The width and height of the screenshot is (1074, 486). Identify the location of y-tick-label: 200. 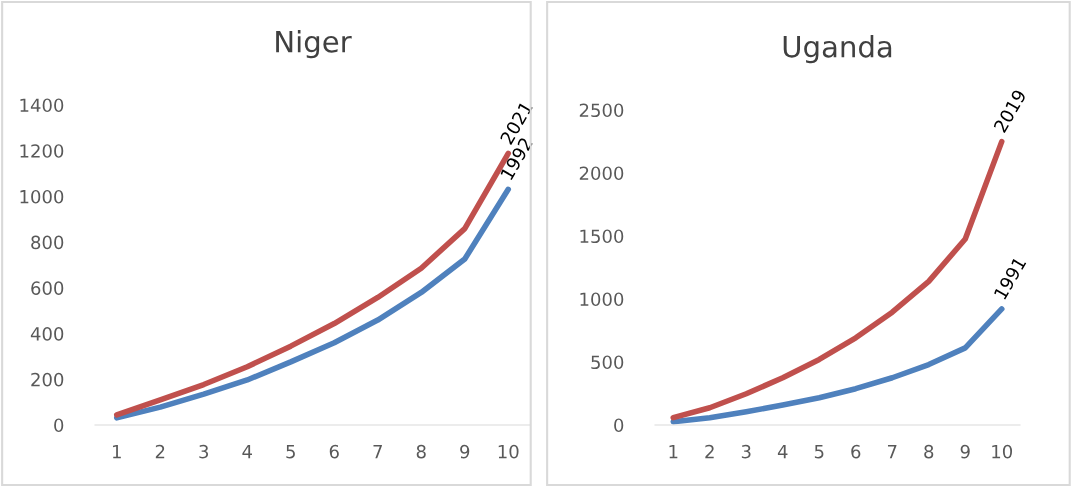
(47, 379).